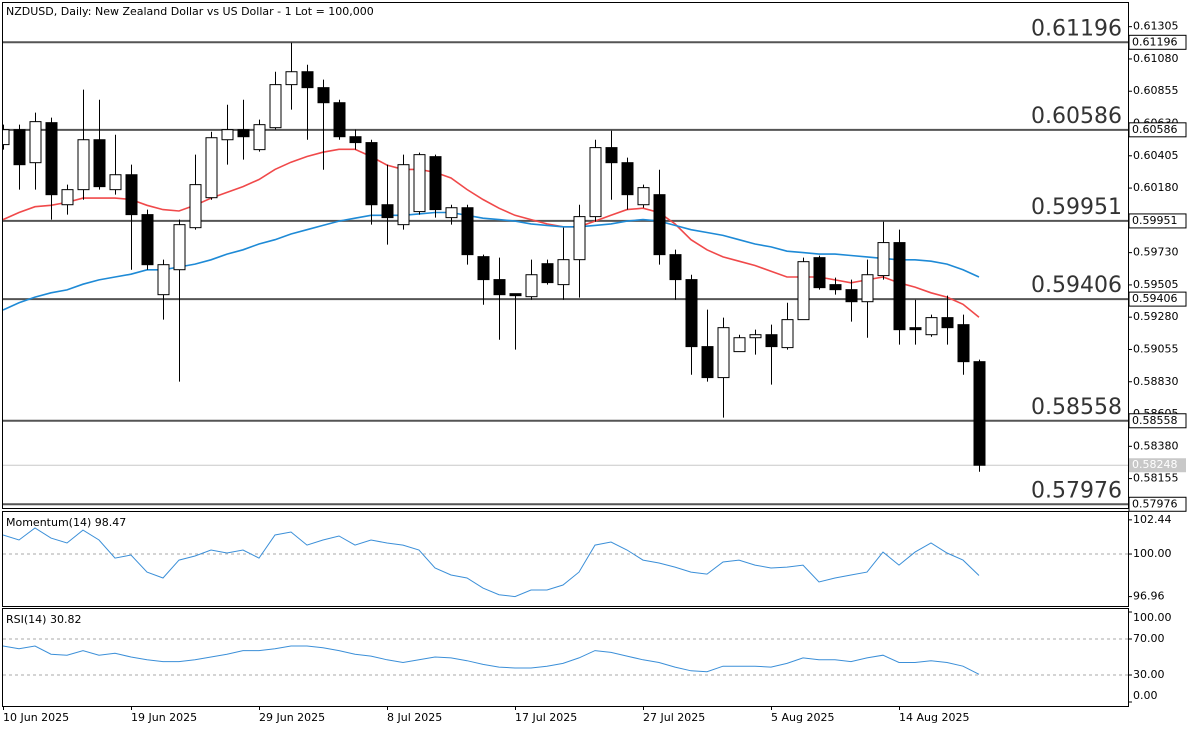 Image resolution: width=1200 pixels, height=730 pixels. What do you see at coordinates (292, 717) in the screenshot?
I see `x-tick-label: 29 Jun 2025` at bounding box center [292, 717].